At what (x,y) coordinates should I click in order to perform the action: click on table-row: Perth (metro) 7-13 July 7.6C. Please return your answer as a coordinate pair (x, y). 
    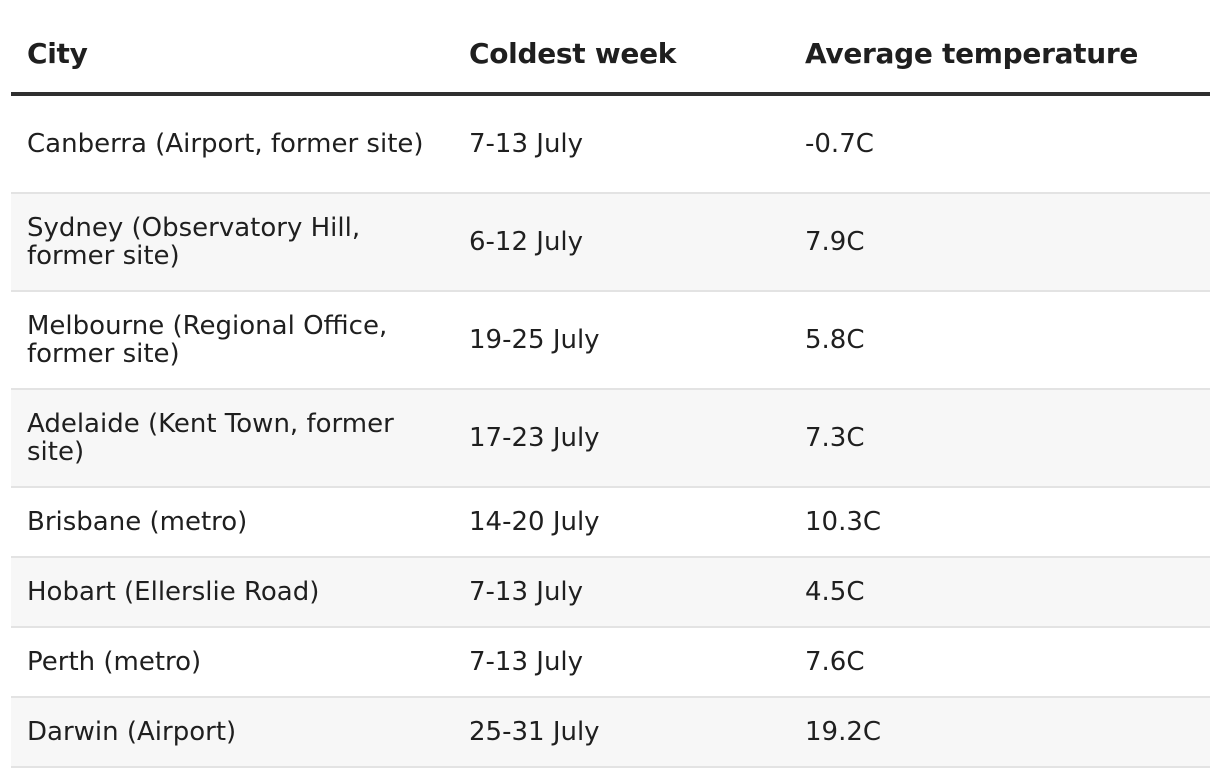
    Looking at the image, I should click on (610, 663).